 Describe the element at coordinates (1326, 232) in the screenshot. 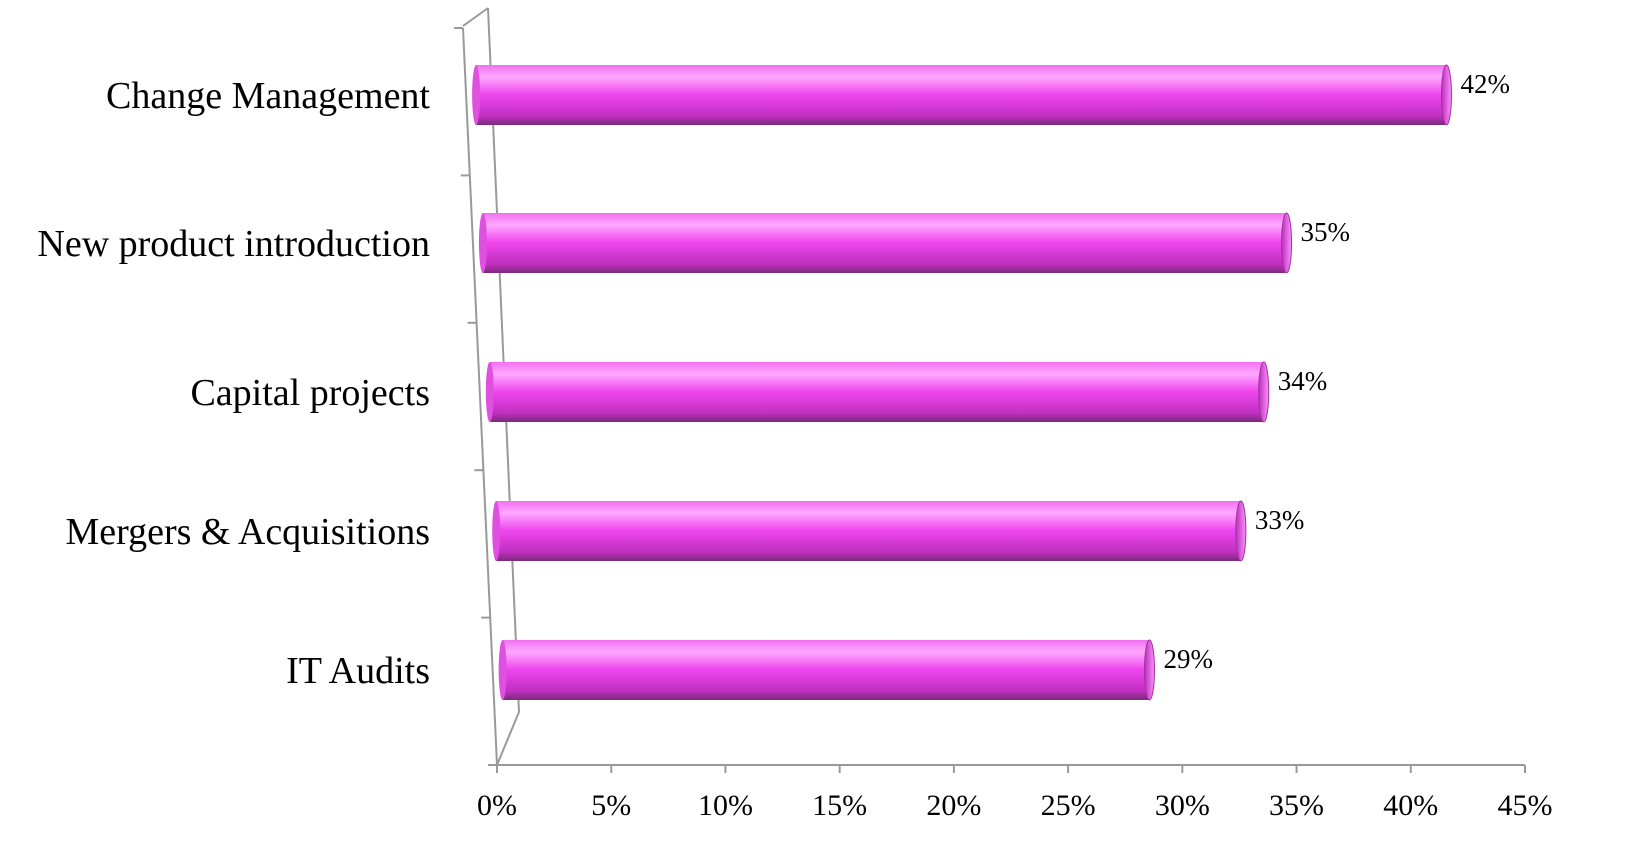

I see `data-label: 35%` at that location.